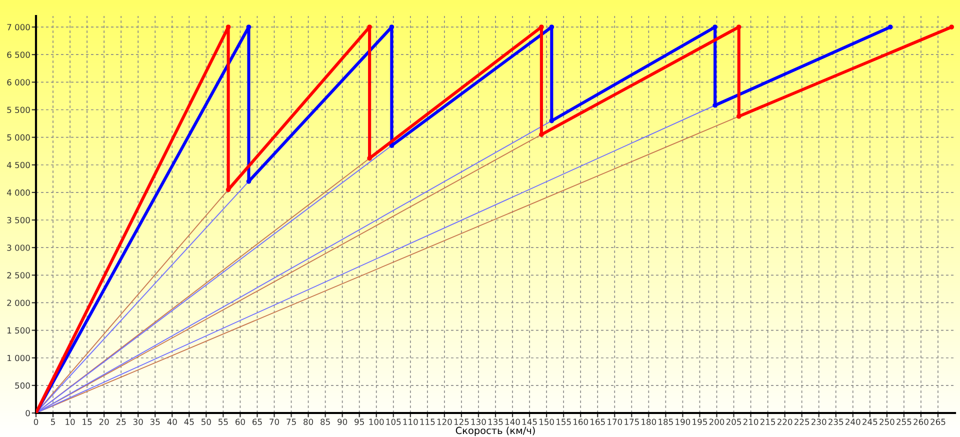 The image size is (960, 437). Describe the element at coordinates (18, 110) in the screenshot. I see `y-tick-label: 5 500` at that location.